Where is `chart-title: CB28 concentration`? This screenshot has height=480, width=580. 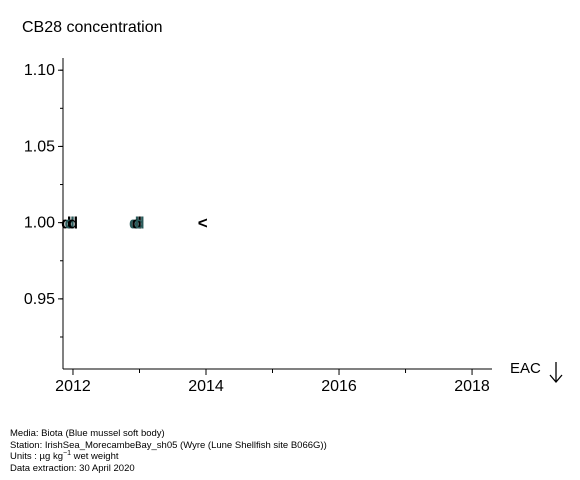
chart-title: CB28 concentration is located at coordinates (92, 27).